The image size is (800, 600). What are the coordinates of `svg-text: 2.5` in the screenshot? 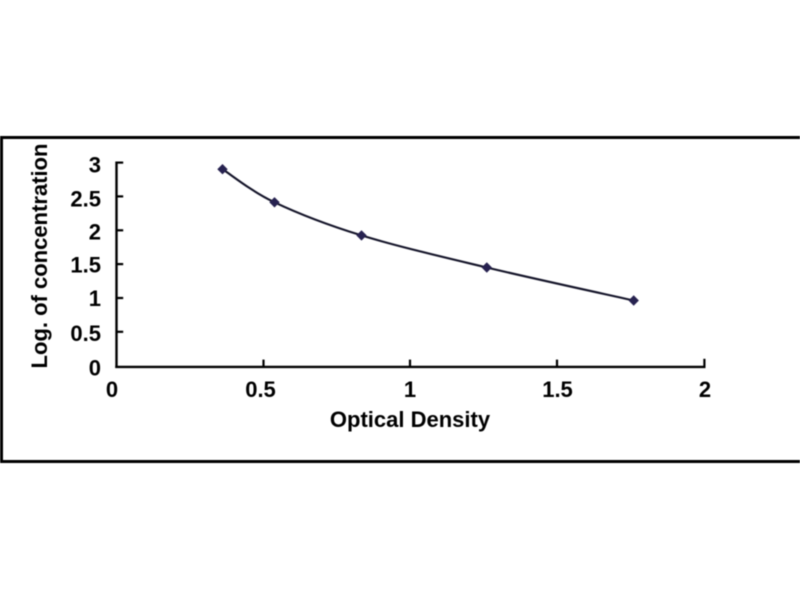 It's located at (85, 199).